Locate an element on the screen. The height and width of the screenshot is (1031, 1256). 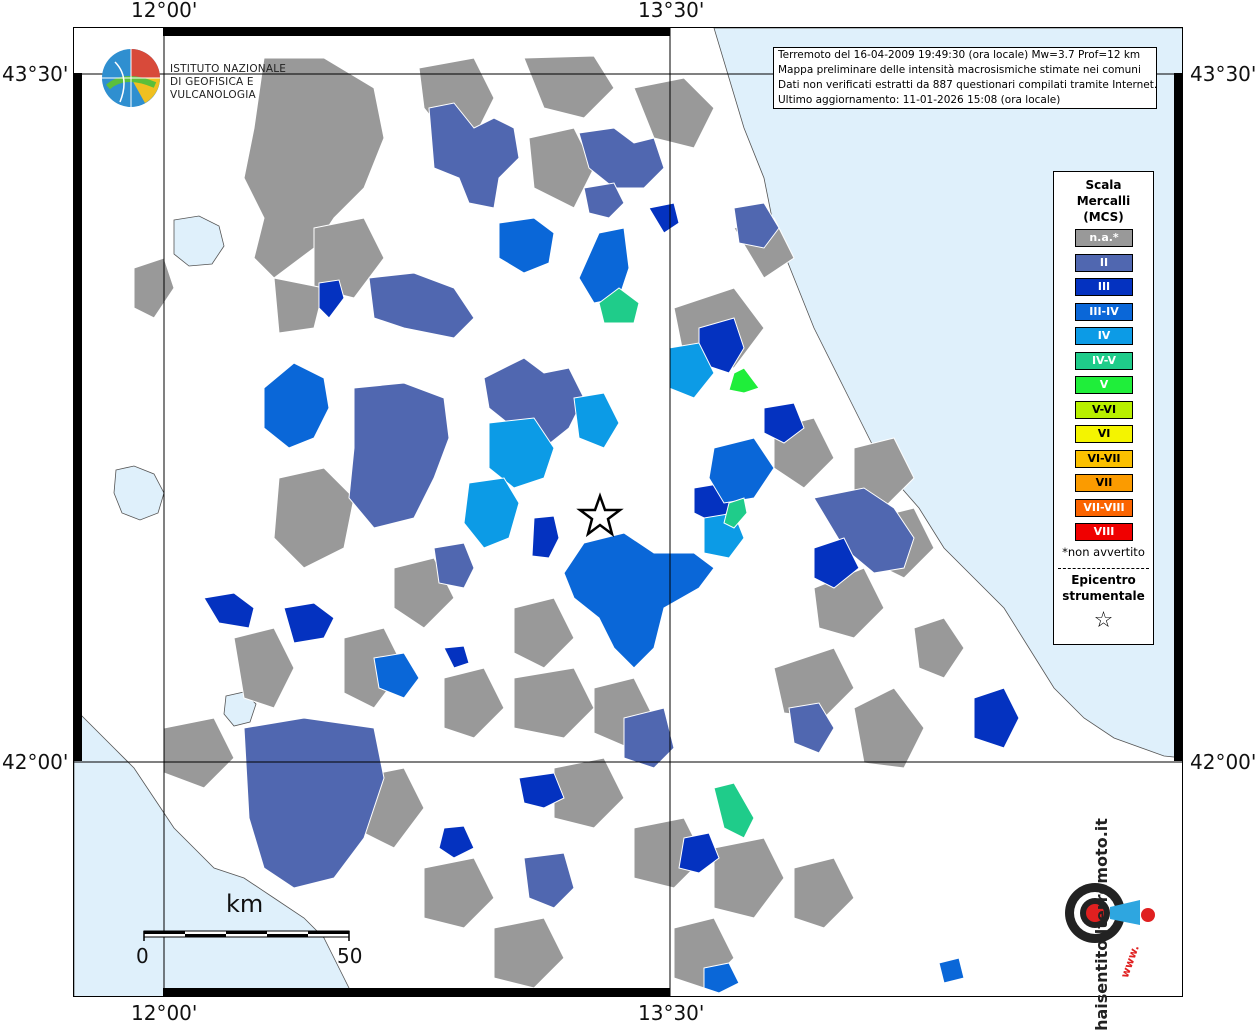
ingv-globe-icon is located at coordinates (131, 78).